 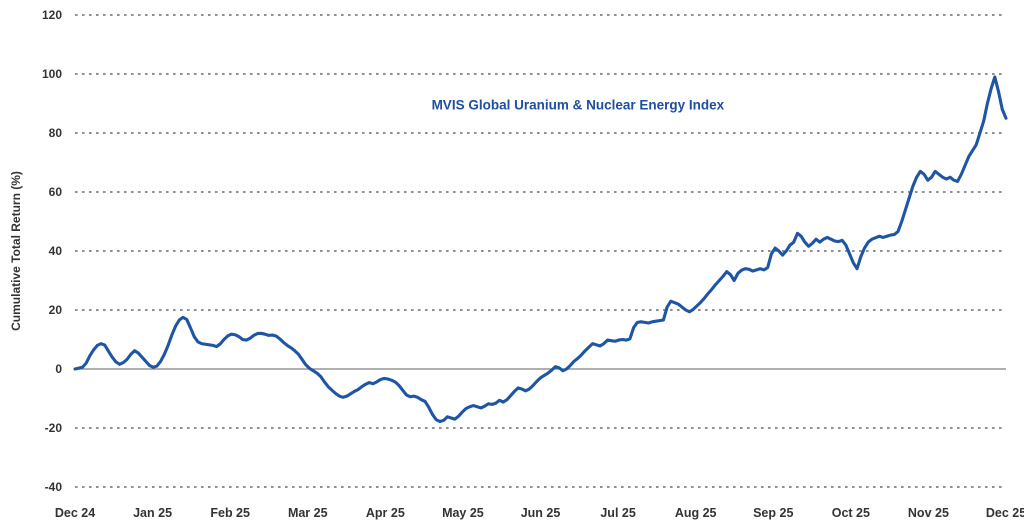 What do you see at coordinates (56, 251) in the screenshot?
I see `y-tick-label: 40` at bounding box center [56, 251].